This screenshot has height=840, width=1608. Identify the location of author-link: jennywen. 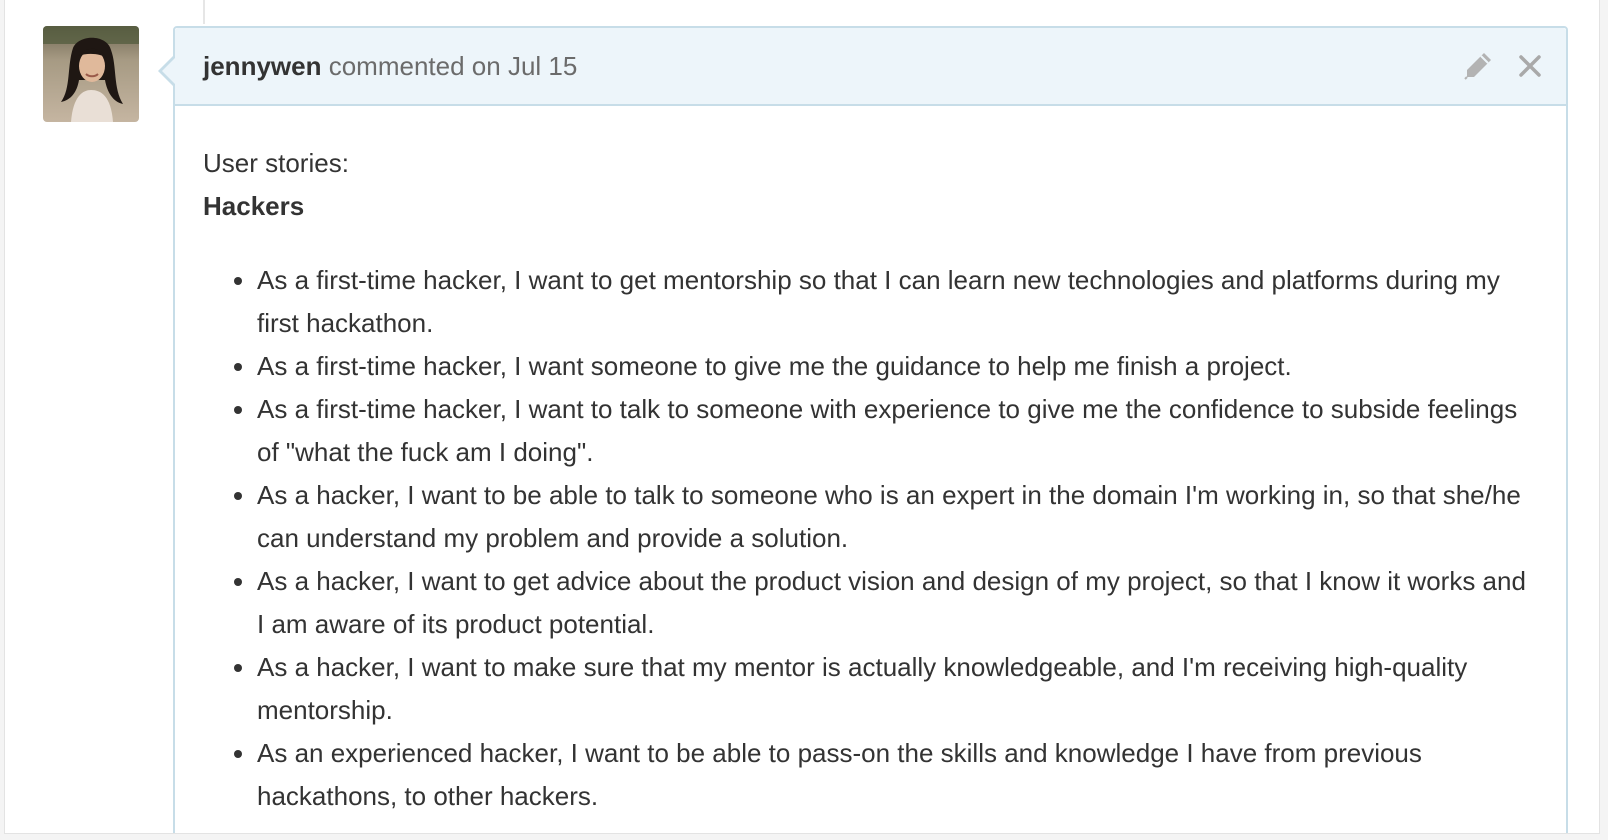
(262, 66).